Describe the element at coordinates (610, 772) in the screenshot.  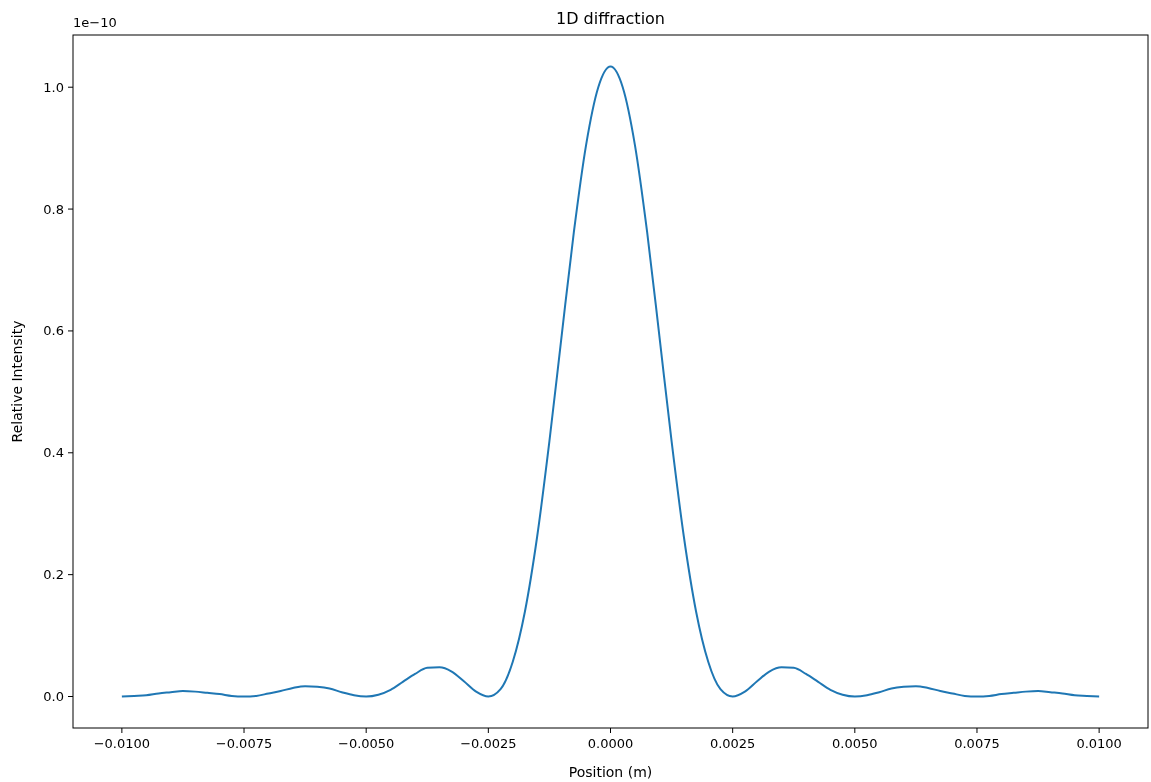
I see `x-axis-title: Position (m)` at that location.